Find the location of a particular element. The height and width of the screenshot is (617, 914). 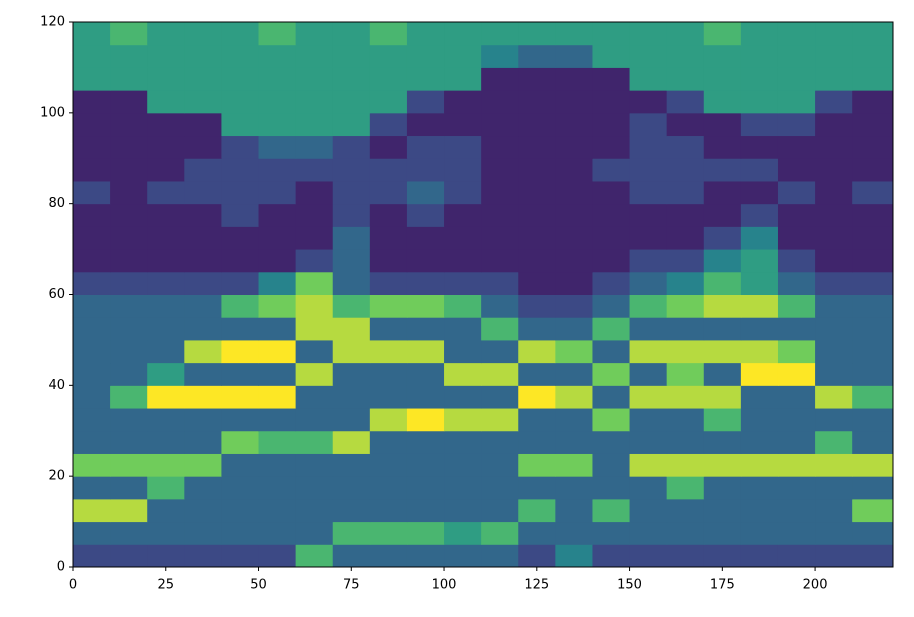

x-tick-label: 25 is located at coordinates (165, 585).